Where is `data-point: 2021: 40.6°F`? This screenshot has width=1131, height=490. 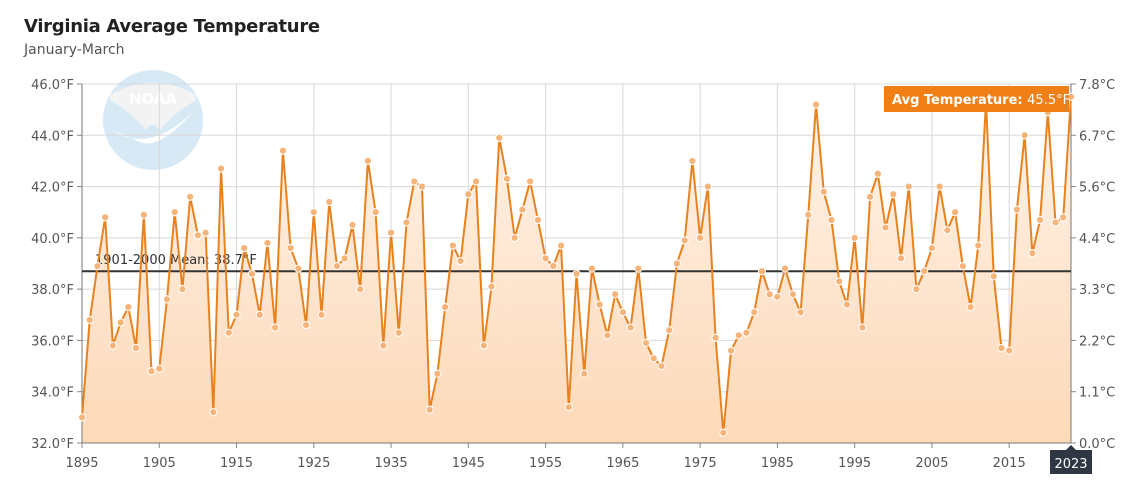 data-point: 2021: 40.6°F is located at coordinates (1055, 222).